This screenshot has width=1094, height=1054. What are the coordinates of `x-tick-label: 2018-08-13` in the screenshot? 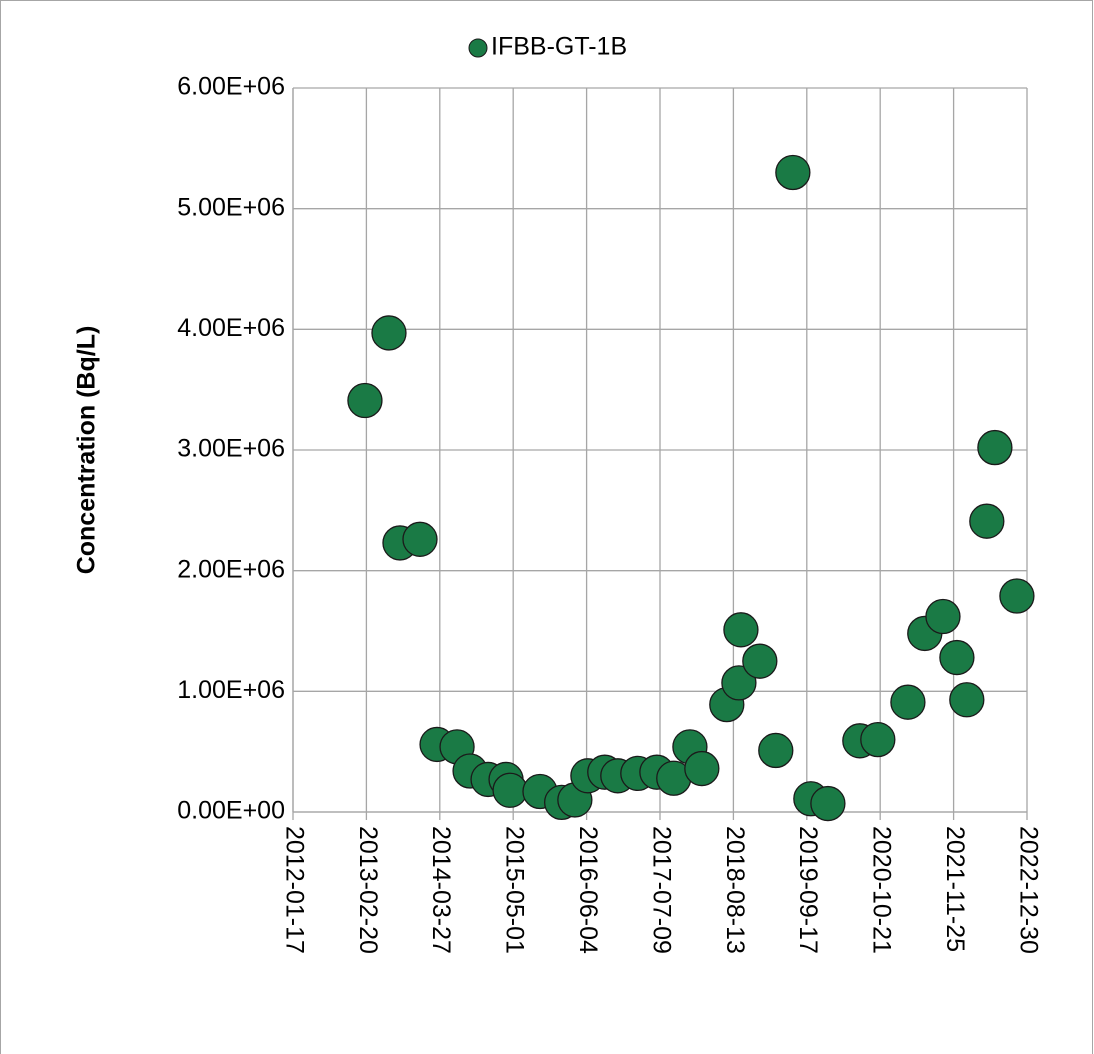 It's located at (735, 890).